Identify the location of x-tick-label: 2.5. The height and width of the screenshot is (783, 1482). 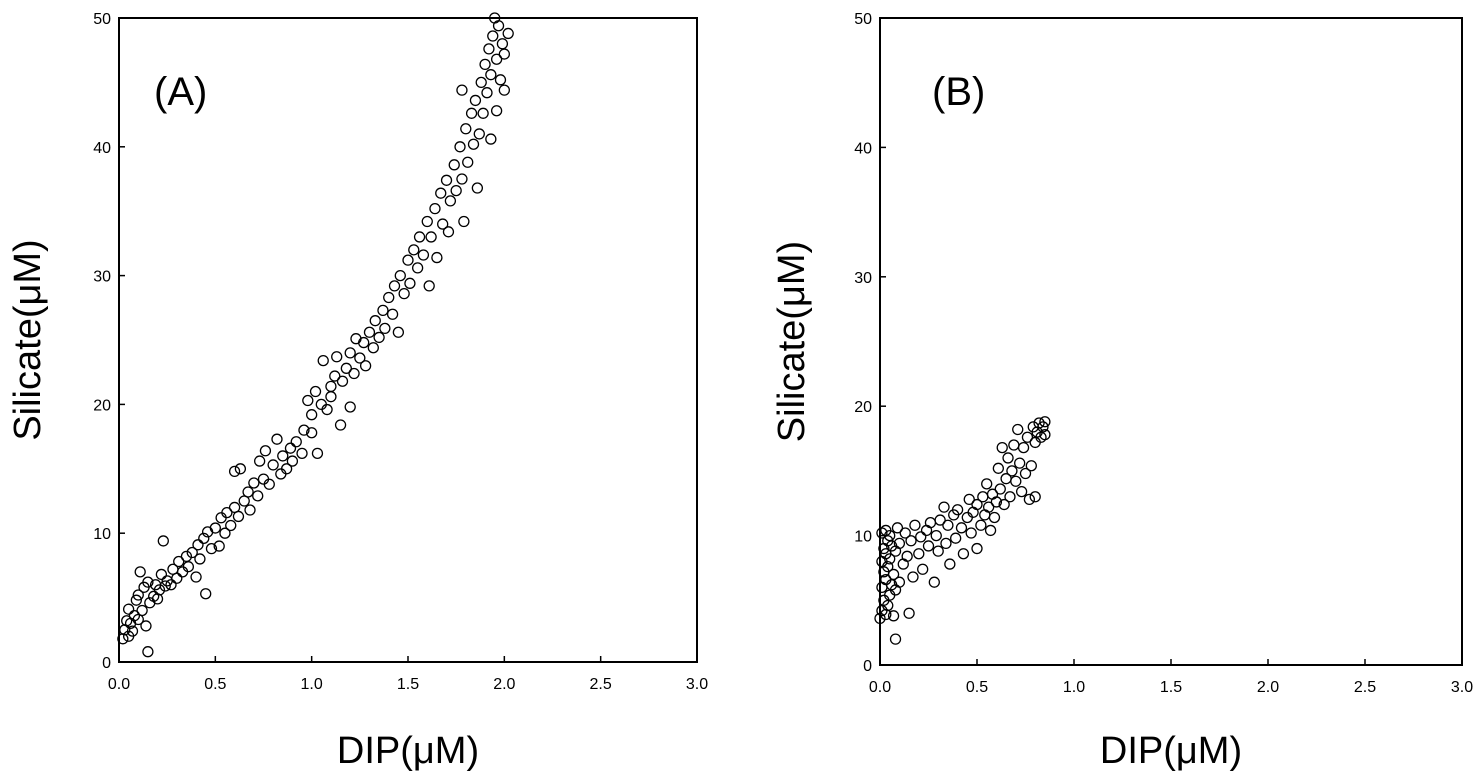
(1365, 687).